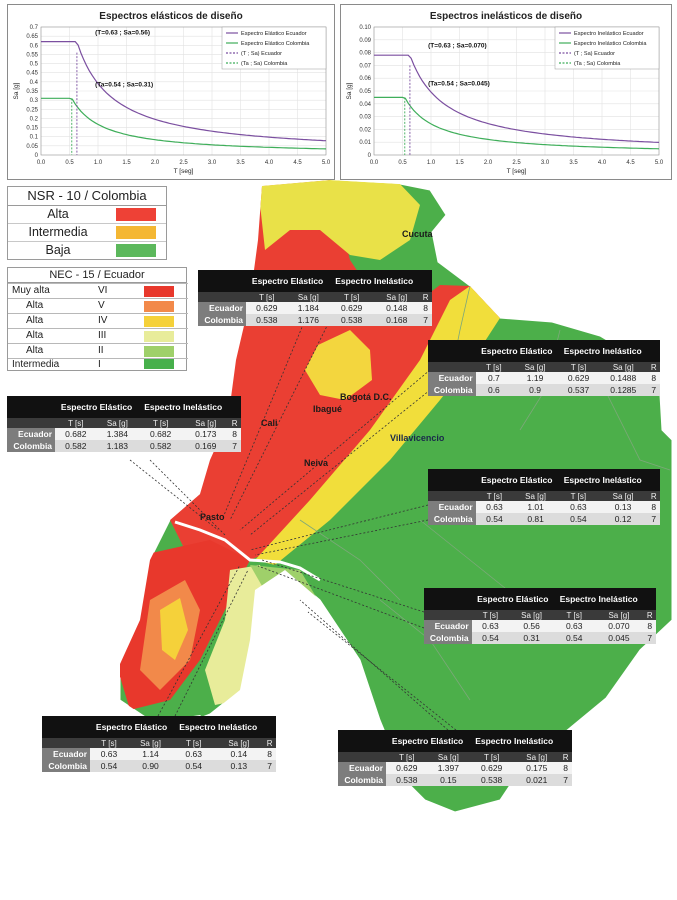 This screenshot has height=900, width=677. What do you see at coordinates (34, 83) in the screenshot?
I see `y-tick-label: 0.4` at bounding box center [34, 83].